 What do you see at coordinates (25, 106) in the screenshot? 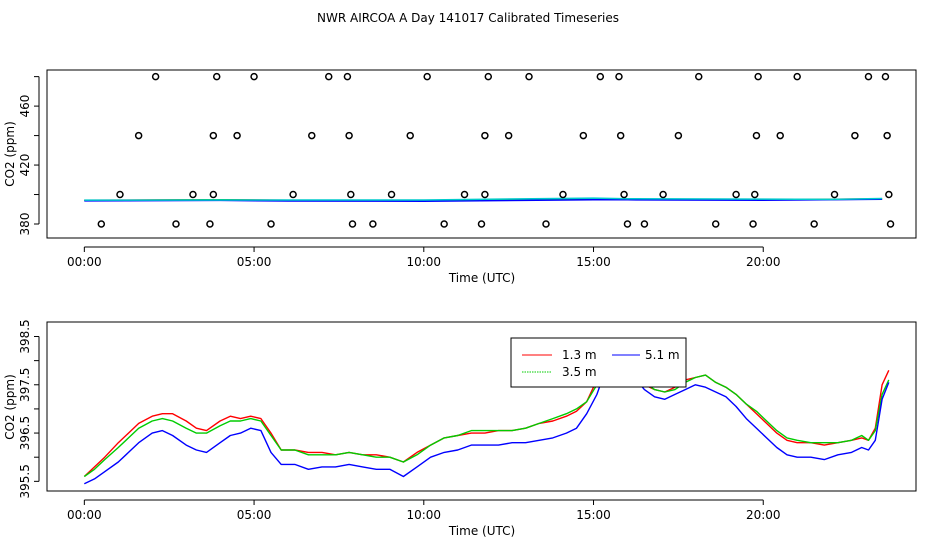
I see `top-y-tick-label: 460` at bounding box center [25, 106].